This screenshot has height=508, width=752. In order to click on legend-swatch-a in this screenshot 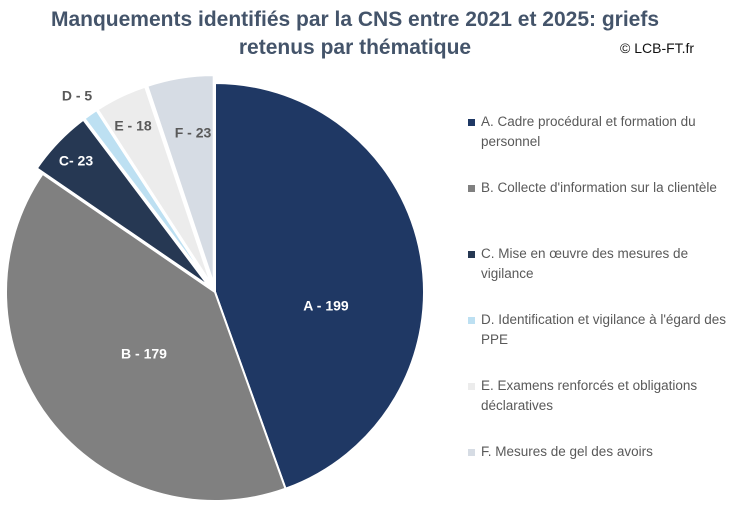, I will do `click(471, 122)`.